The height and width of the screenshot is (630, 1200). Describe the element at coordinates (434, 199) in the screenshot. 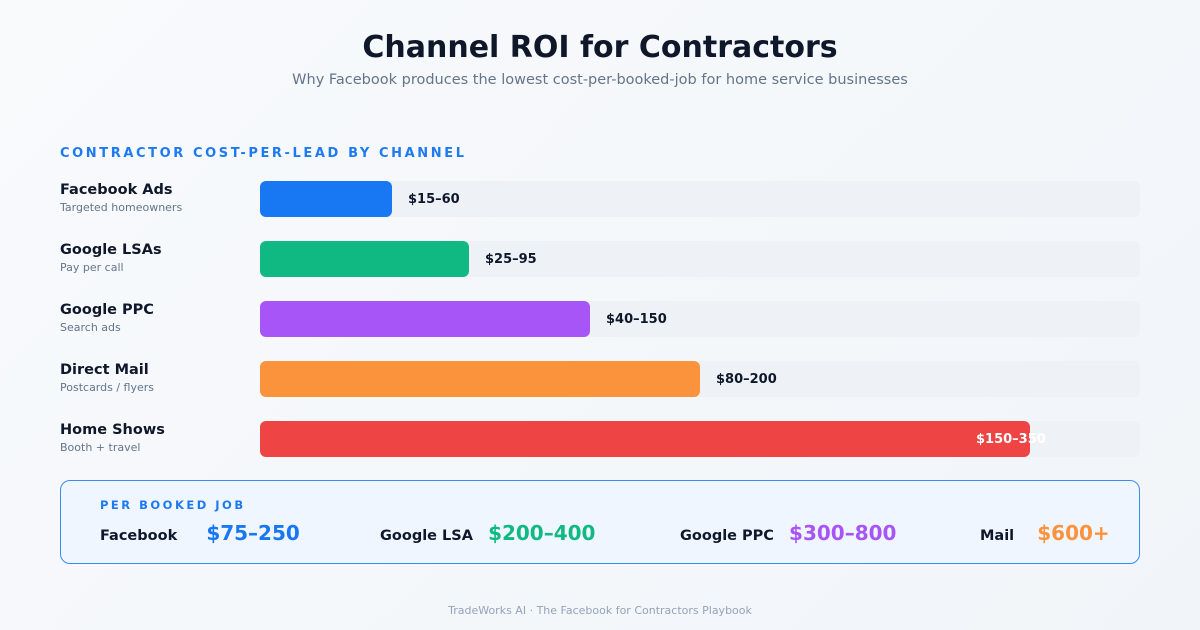

I see `bar-value-label: $15–60` at that location.